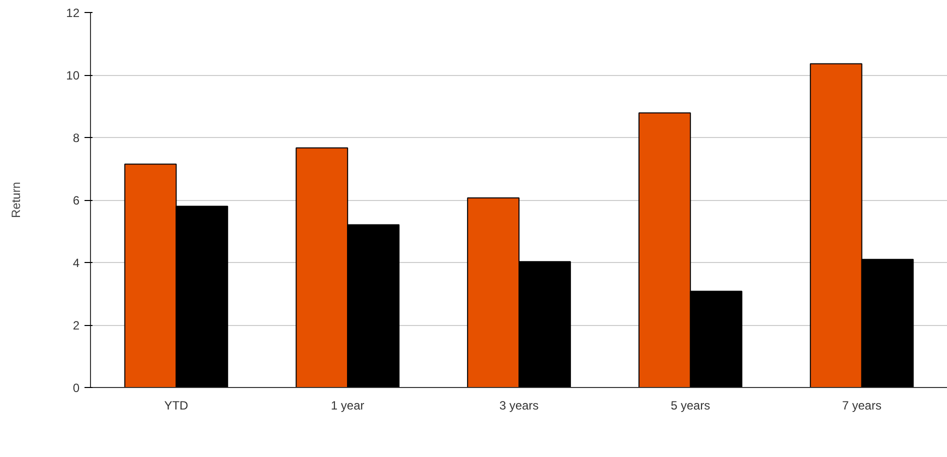  What do you see at coordinates (76, 201) in the screenshot?
I see `y-tick-label: 6` at bounding box center [76, 201].